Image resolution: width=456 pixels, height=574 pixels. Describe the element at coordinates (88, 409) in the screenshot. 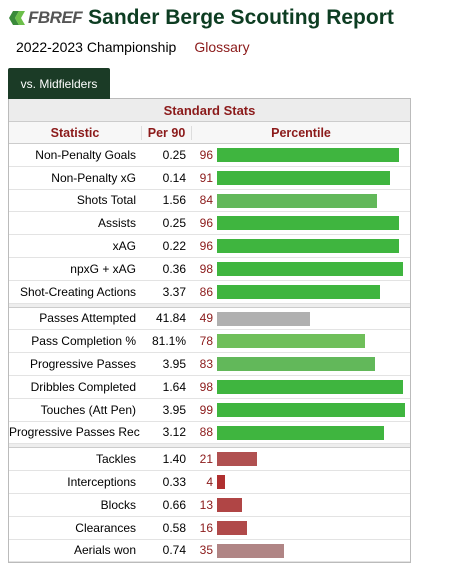

I see `stat-name: Touches (Att Pen)` at that location.